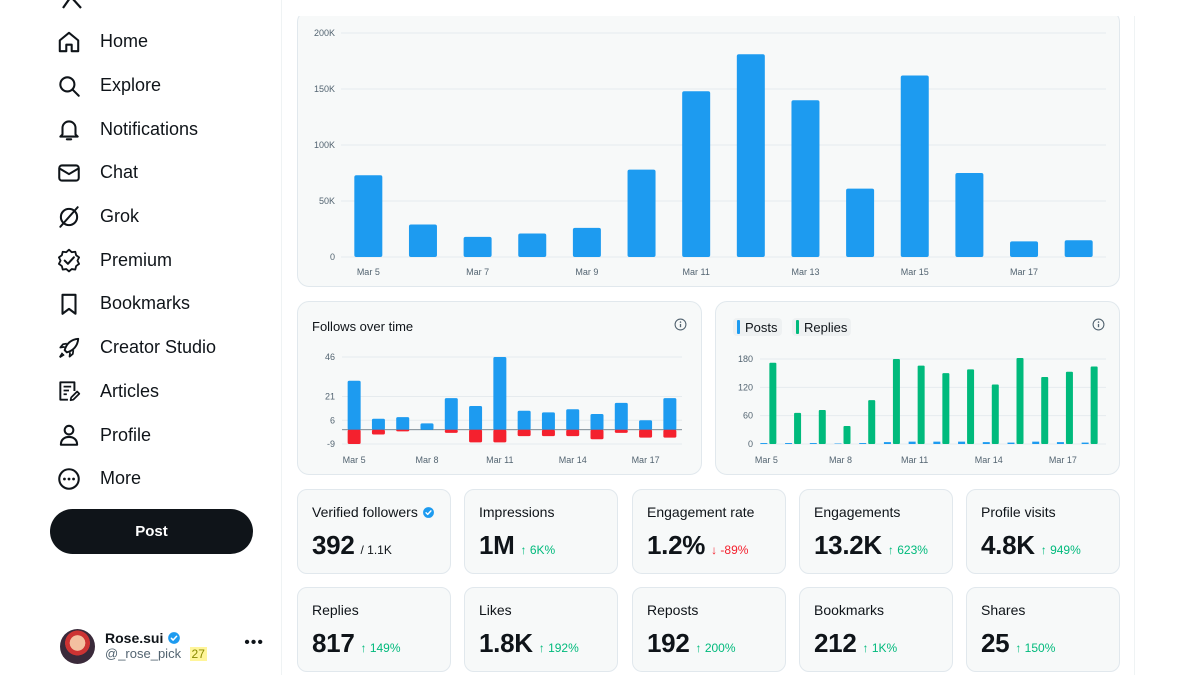 The height and width of the screenshot is (675, 1200). What do you see at coordinates (136, 348) in the screenshot?
I see `nav-item-creator-studio: Creator Studio` at bounding box center [136, 348].